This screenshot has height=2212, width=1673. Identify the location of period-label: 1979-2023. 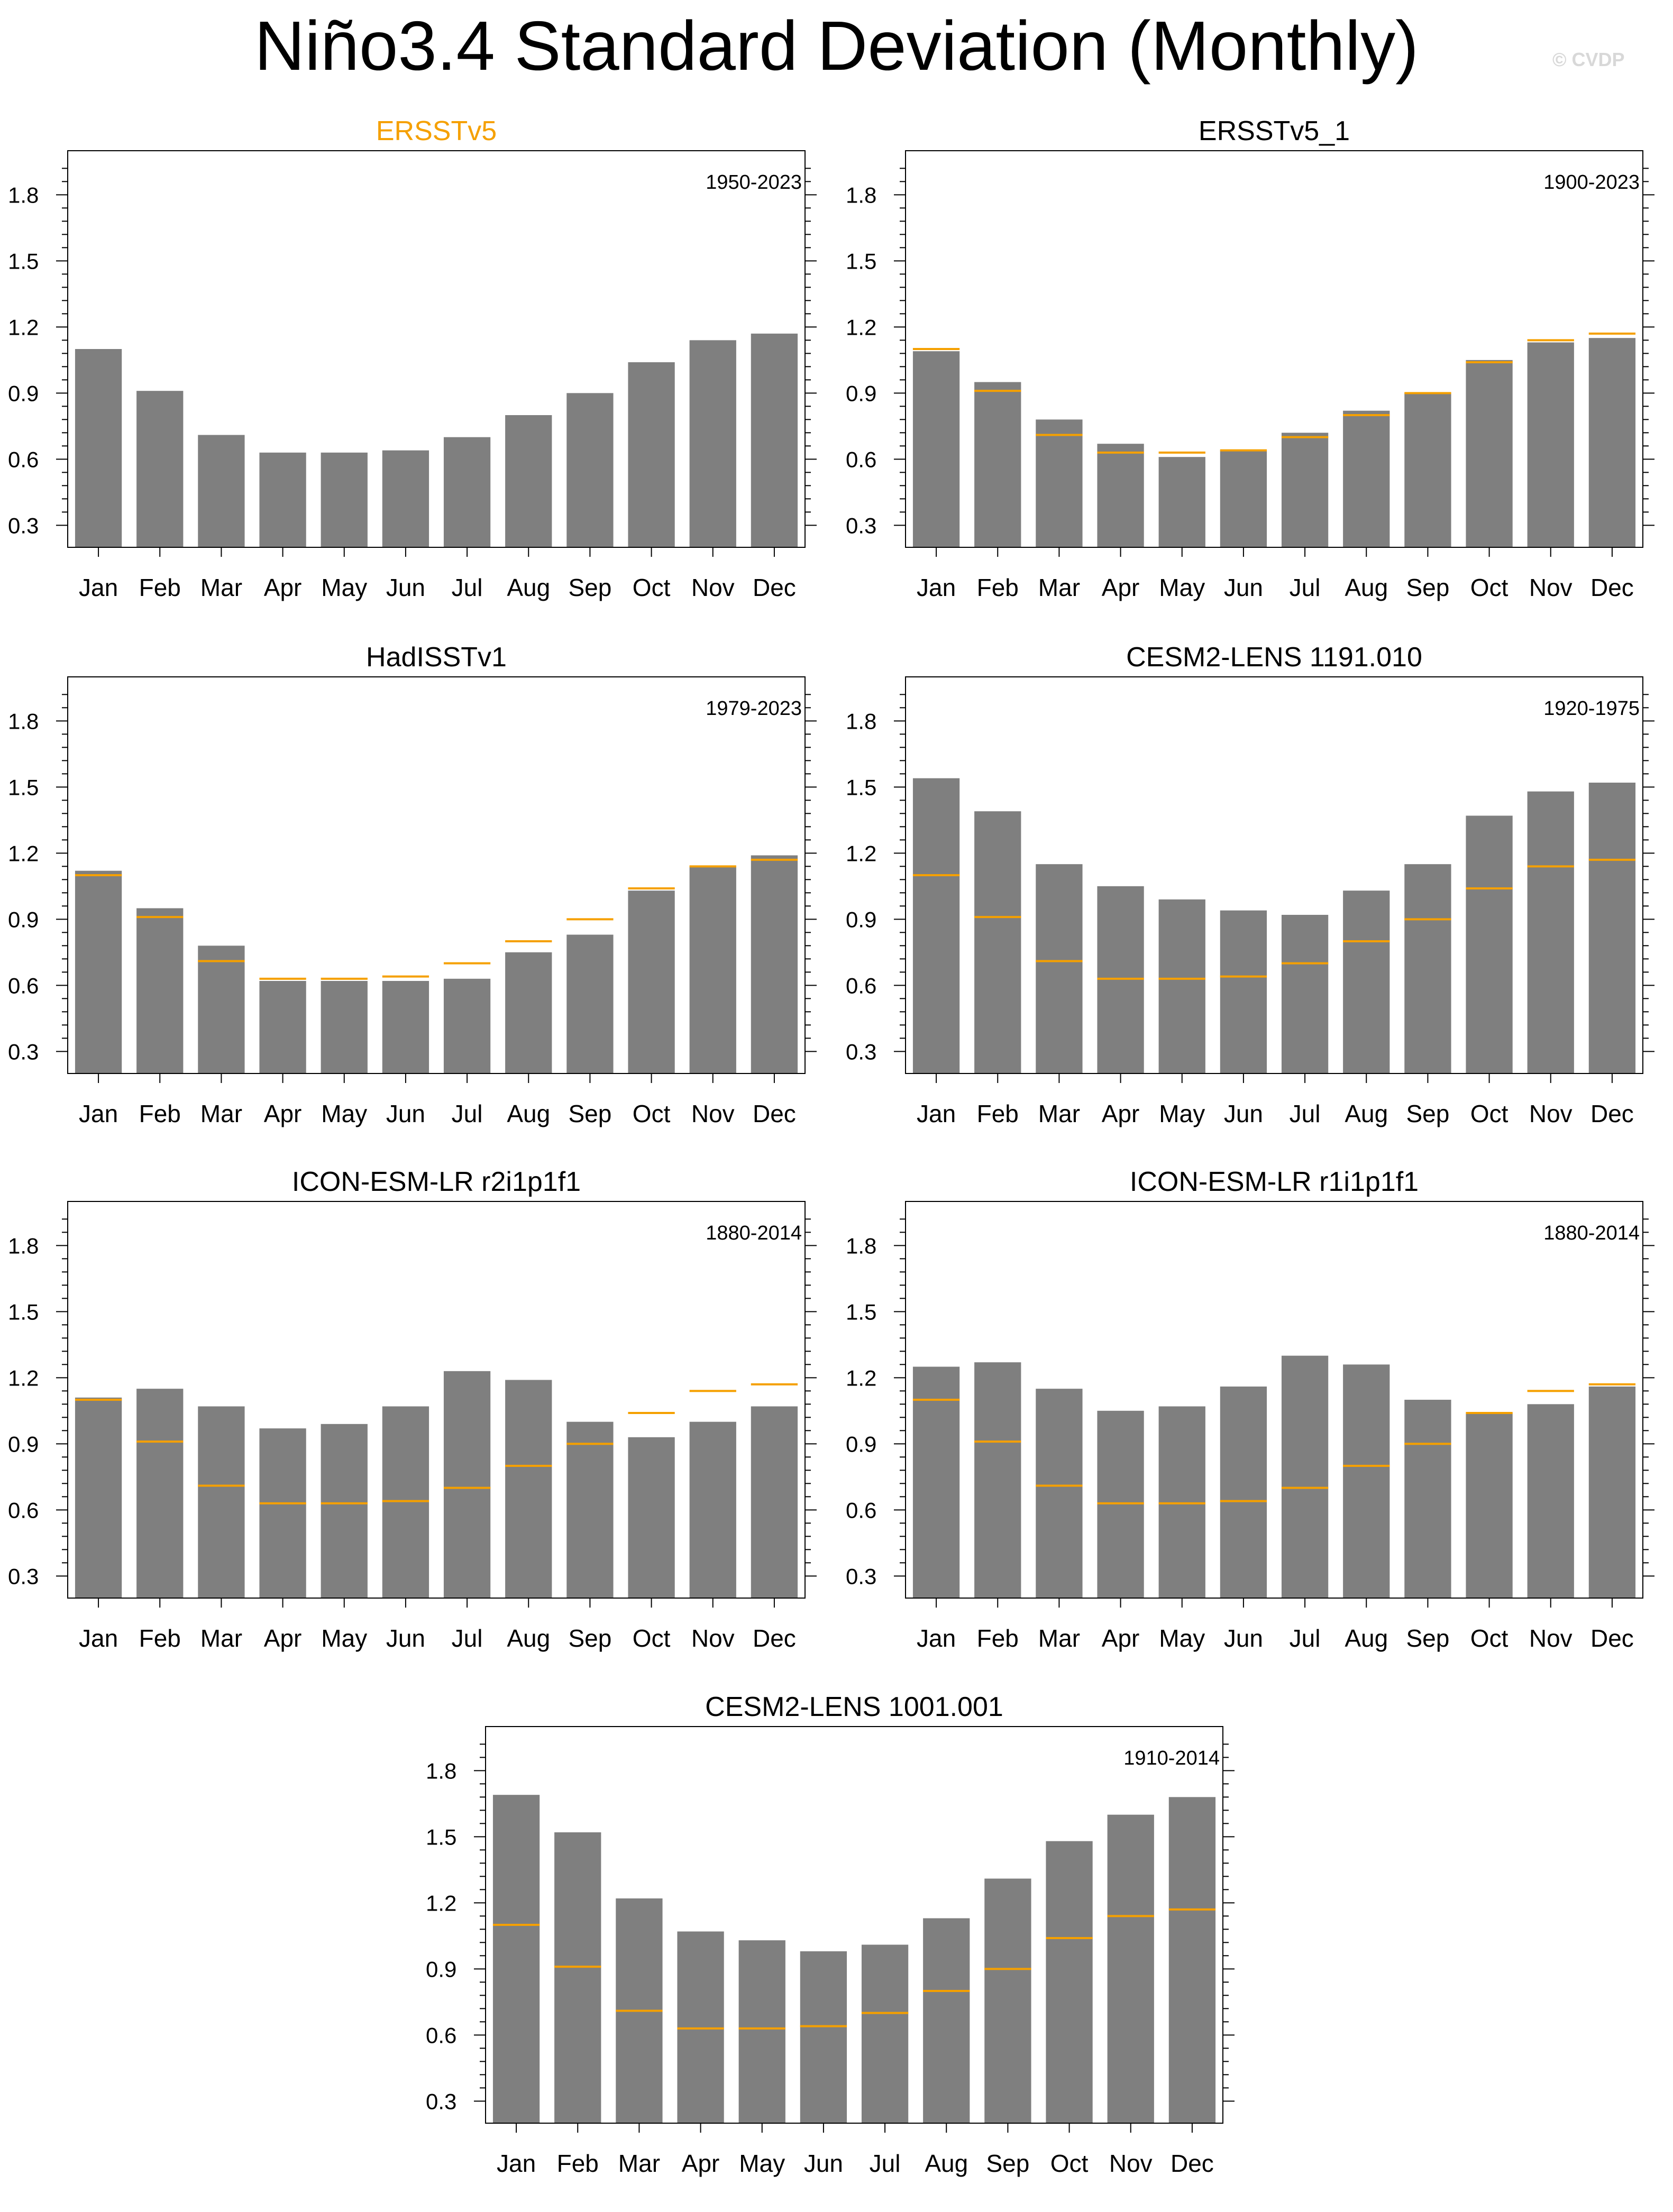
(754, 708).